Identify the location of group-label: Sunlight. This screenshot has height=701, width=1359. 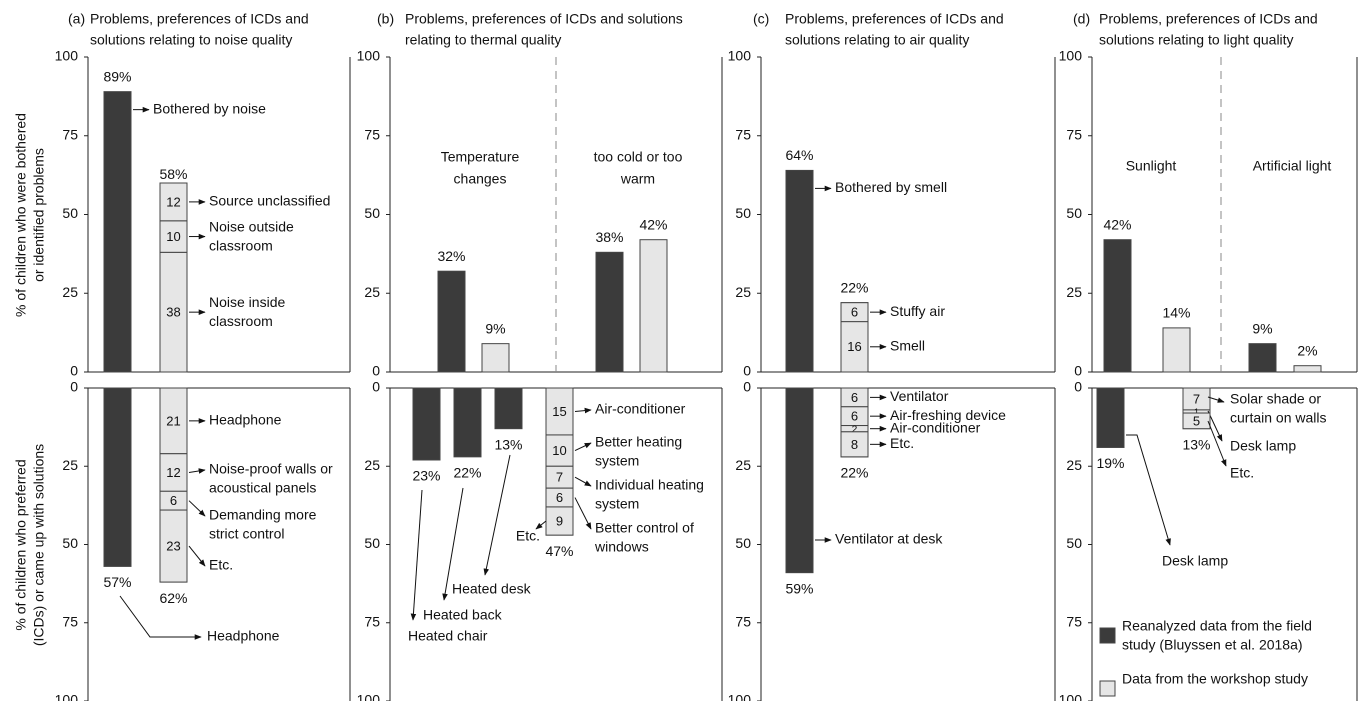
(1151, 166).